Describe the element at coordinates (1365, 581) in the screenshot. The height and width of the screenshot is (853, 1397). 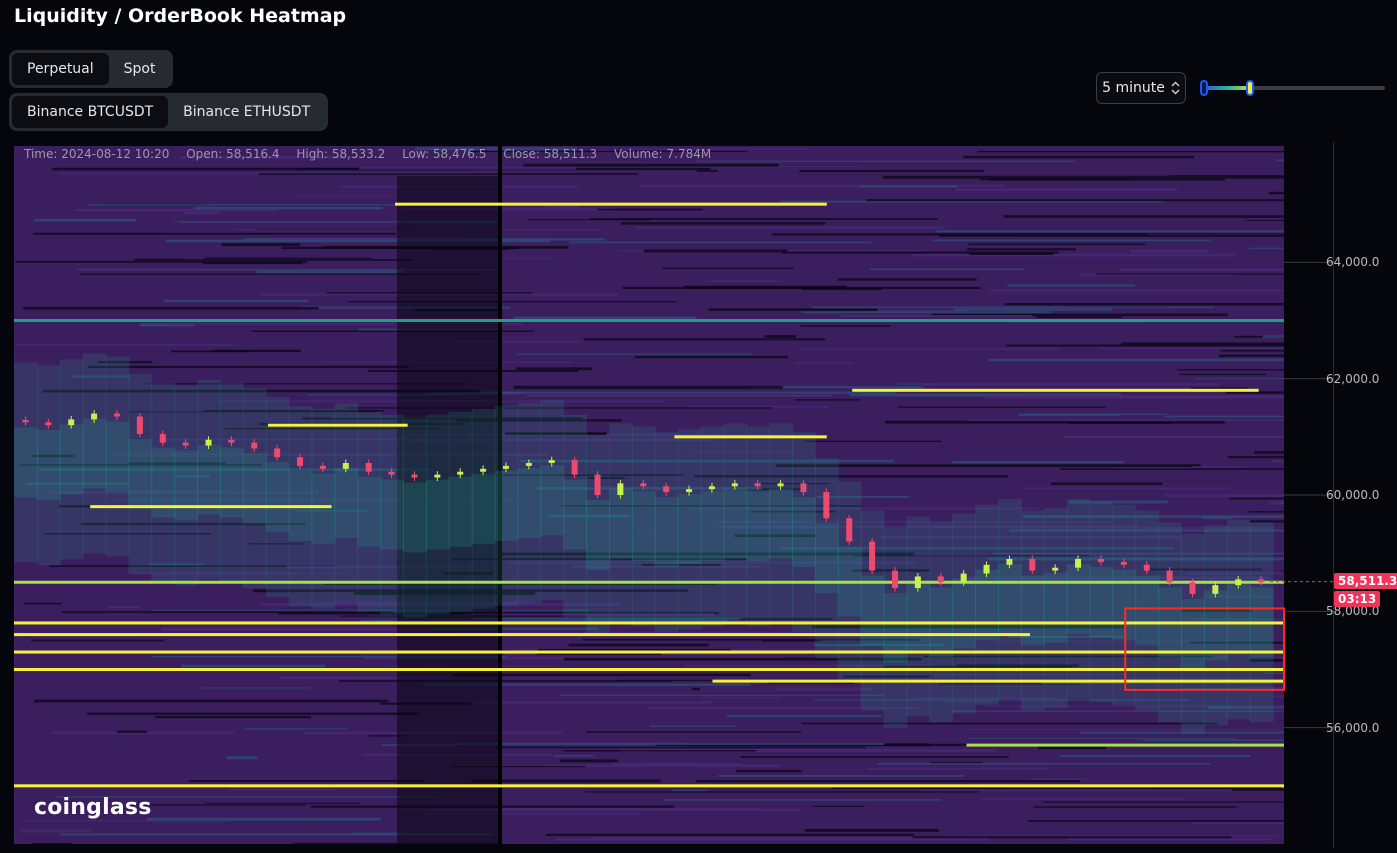
I see `current-price-badge: 58,511.3` at that location.